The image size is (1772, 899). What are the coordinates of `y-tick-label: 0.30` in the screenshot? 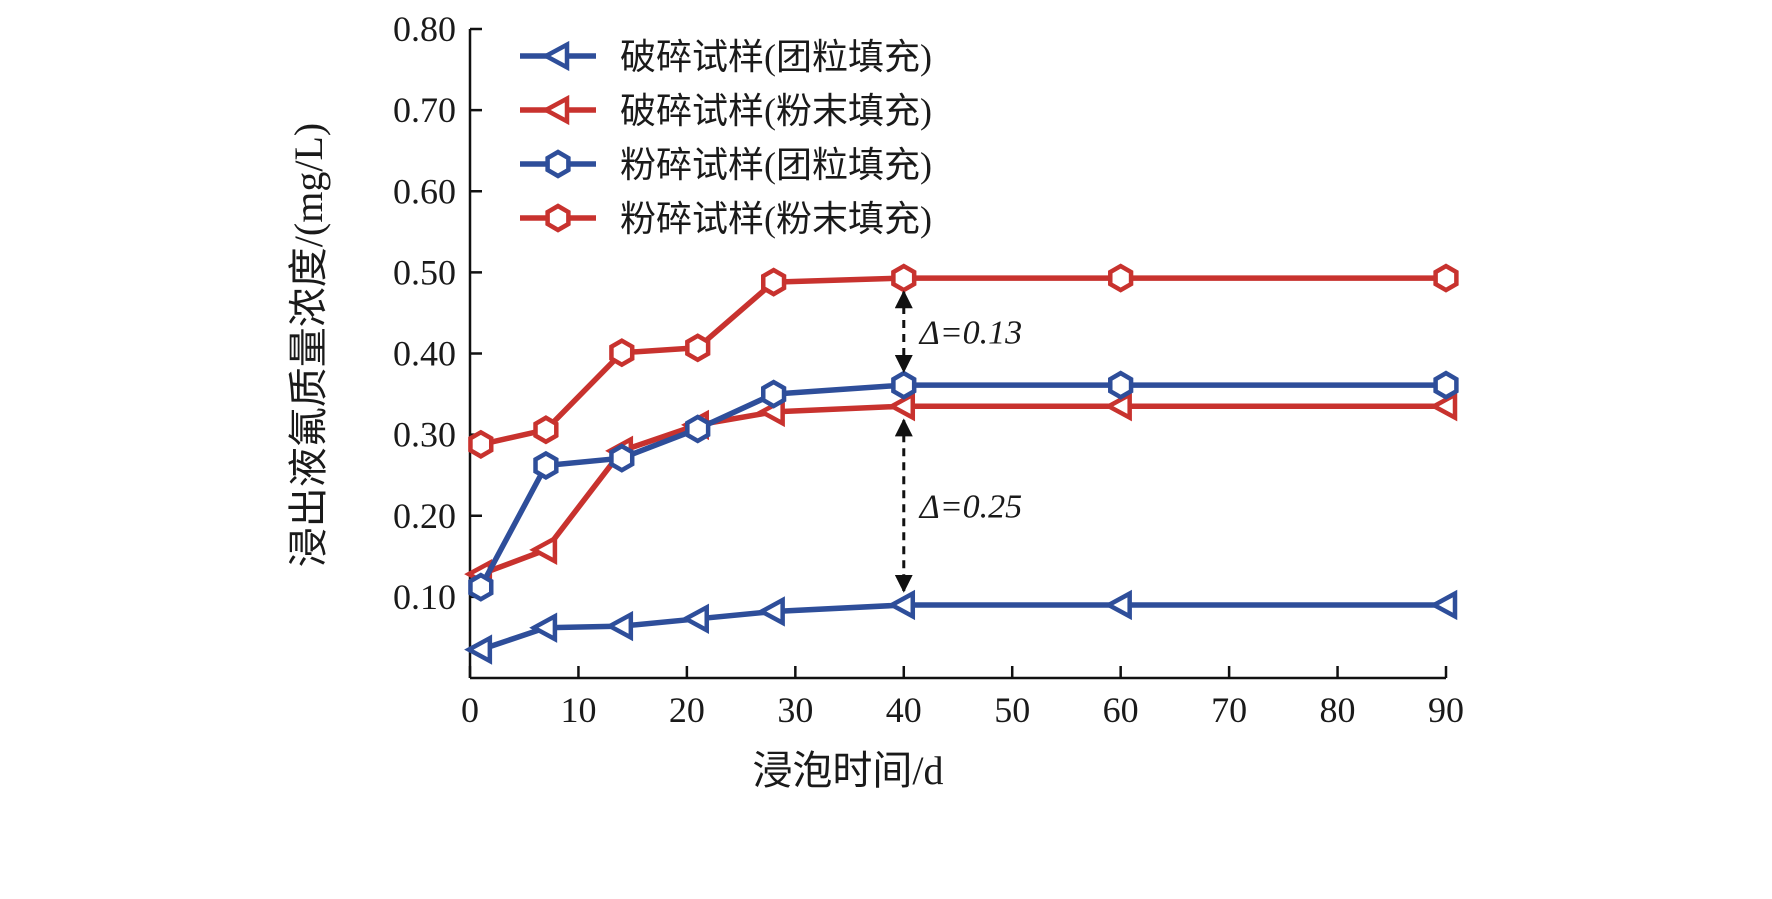 It's located at (424, 435).